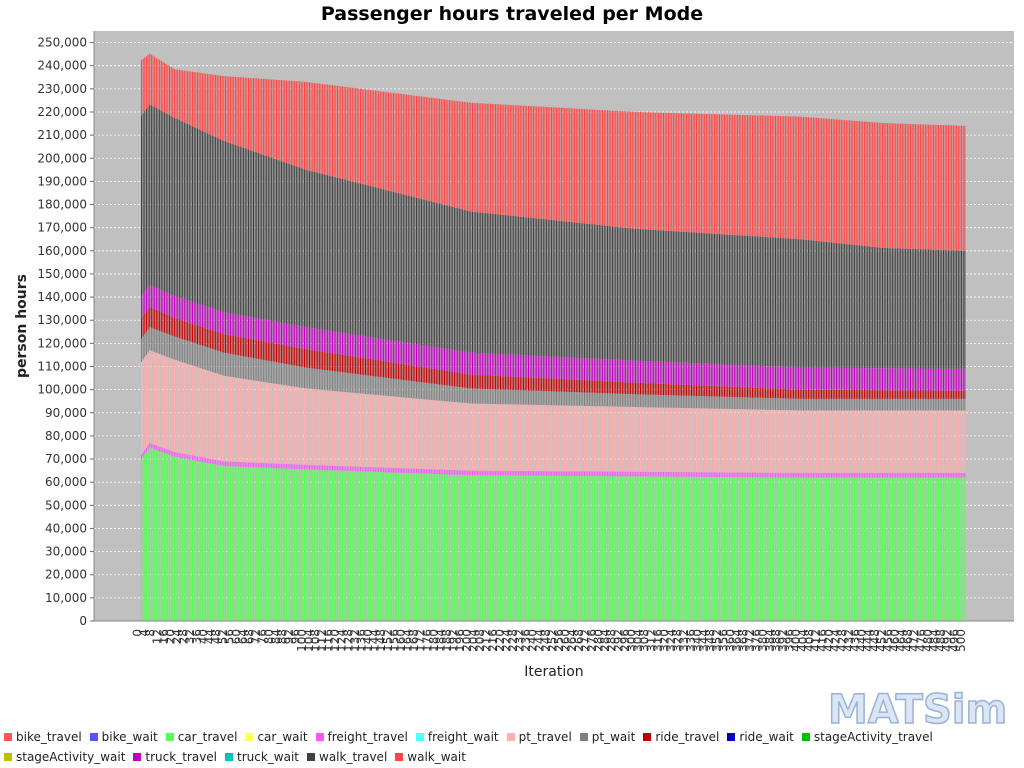  Describe the element at coordinates (454, 640) in the screenshot. I see `x-tick-label: 192` at that location.